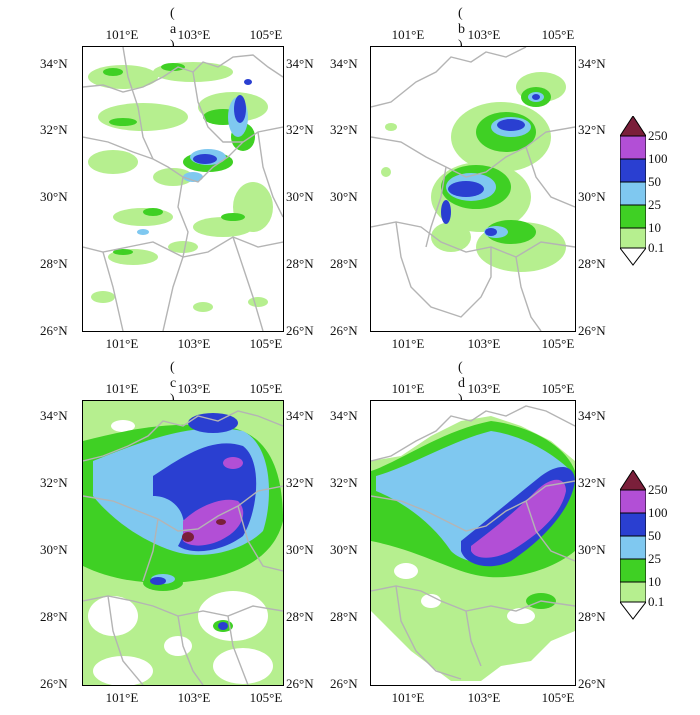 The height and width of the screenshot is (715, 700). I want to click on left-tick-28n-d: 28°N, so click(344, 616).